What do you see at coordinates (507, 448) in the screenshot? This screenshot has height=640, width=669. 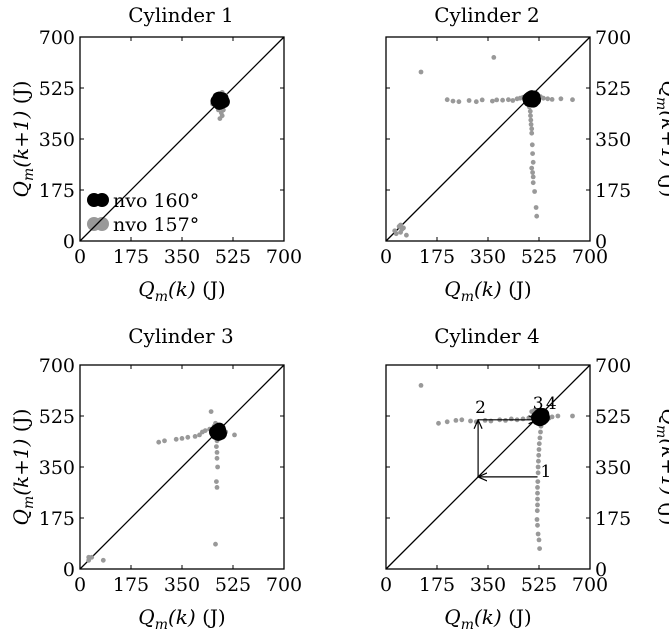 I see `arrows` at bounding box center [507, 448].